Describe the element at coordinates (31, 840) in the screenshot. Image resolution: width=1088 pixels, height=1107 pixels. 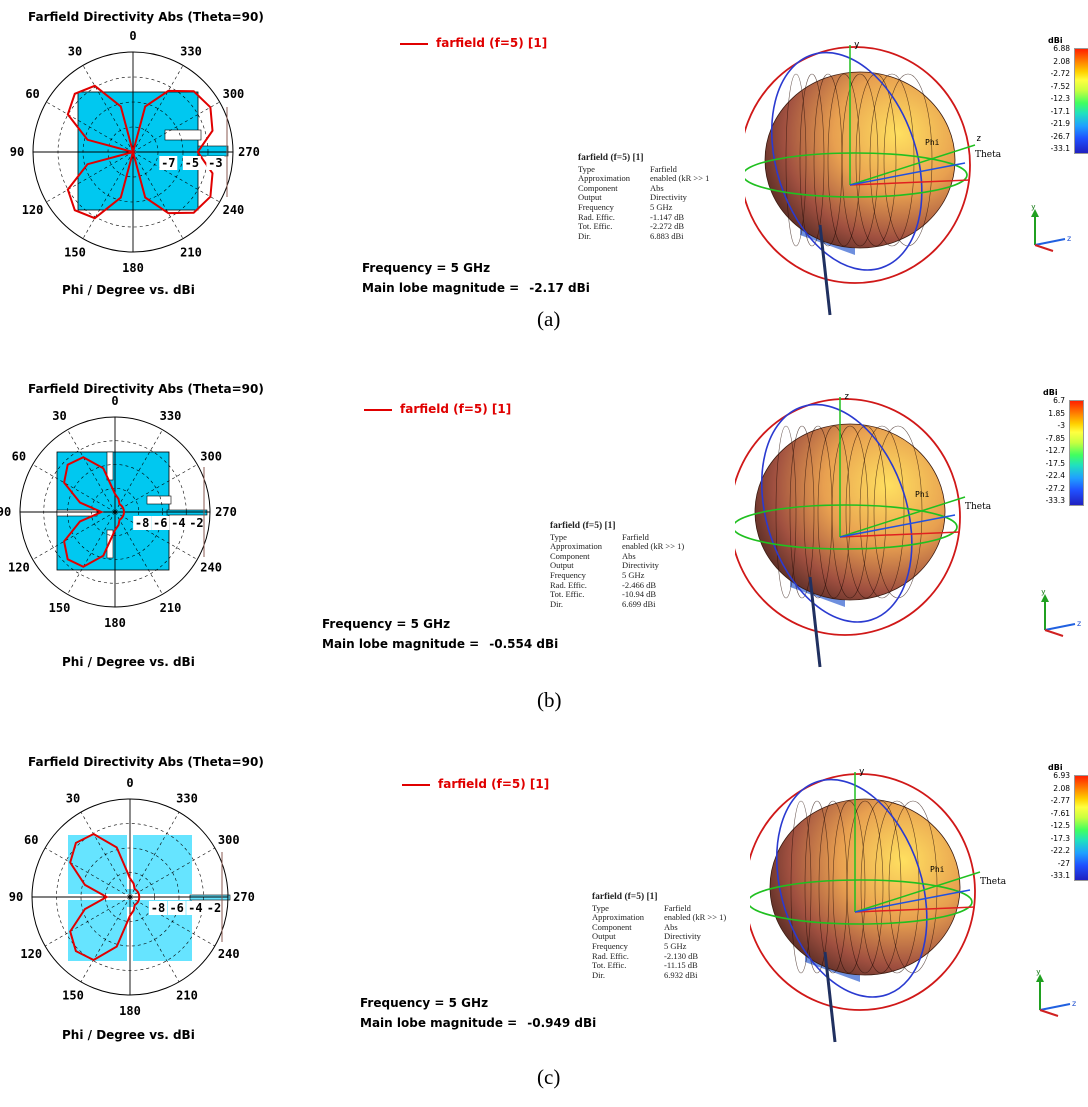
I see `angle-tick-label: 60` at that location.